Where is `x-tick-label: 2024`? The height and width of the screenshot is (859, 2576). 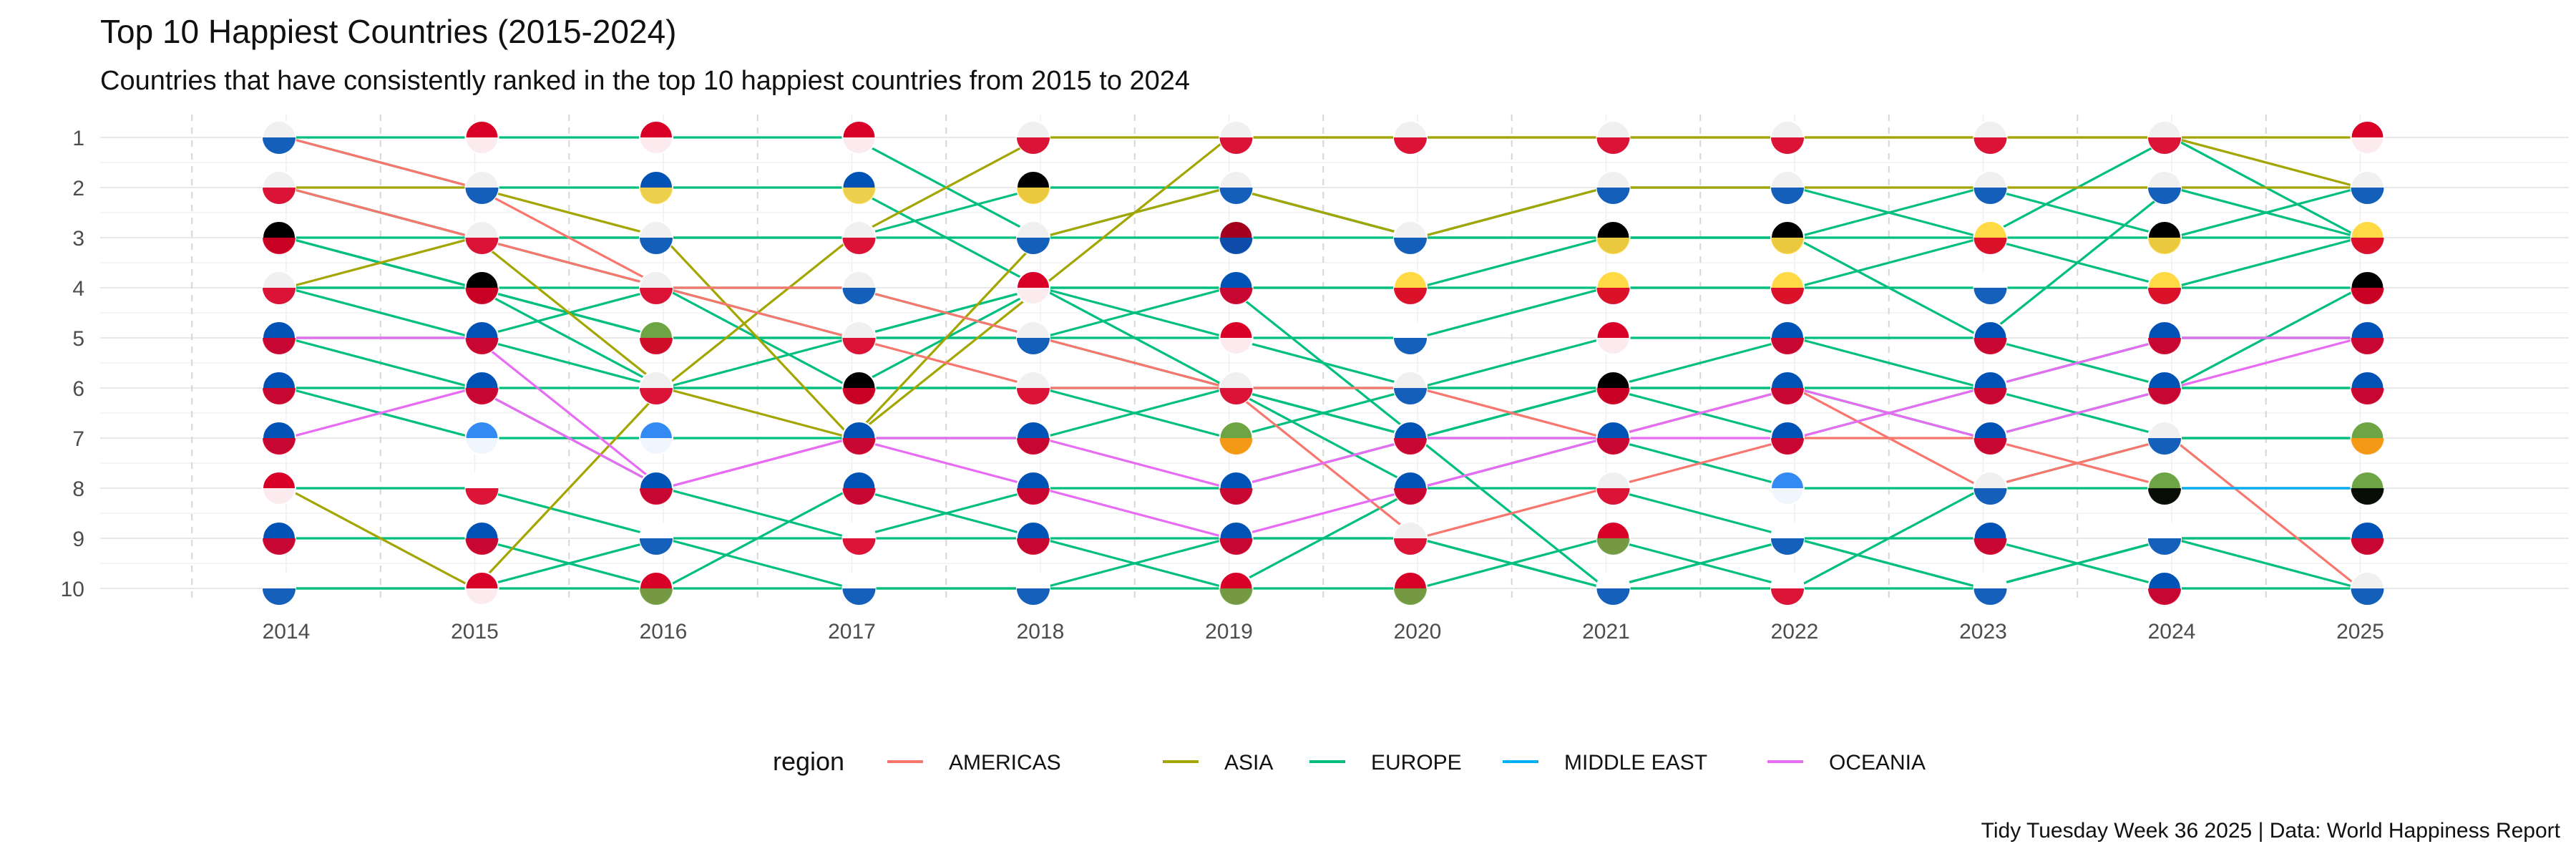 x-tick-label: 2024 is located at coordinates (2172, 632).